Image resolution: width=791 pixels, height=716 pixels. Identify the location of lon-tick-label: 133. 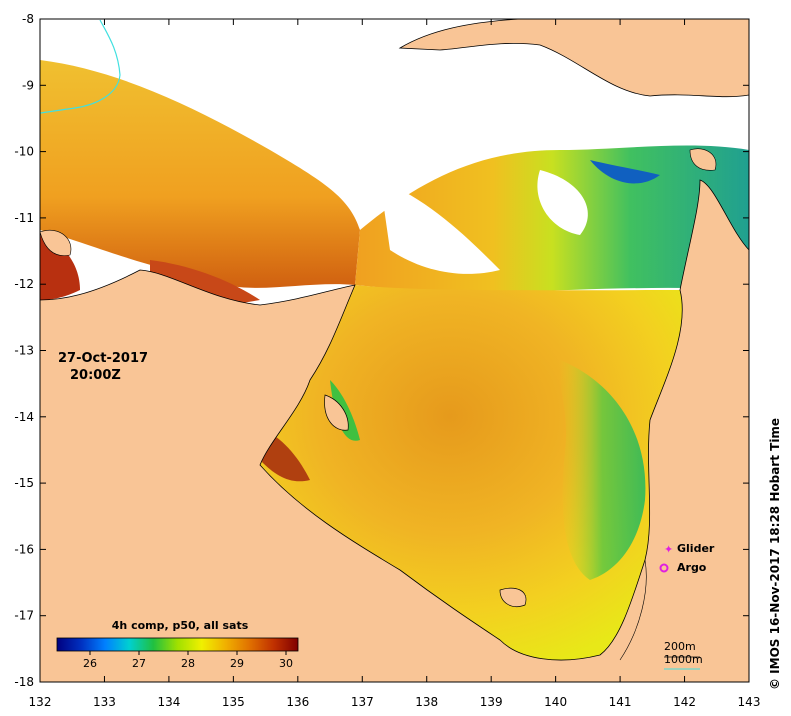
(104, 702).